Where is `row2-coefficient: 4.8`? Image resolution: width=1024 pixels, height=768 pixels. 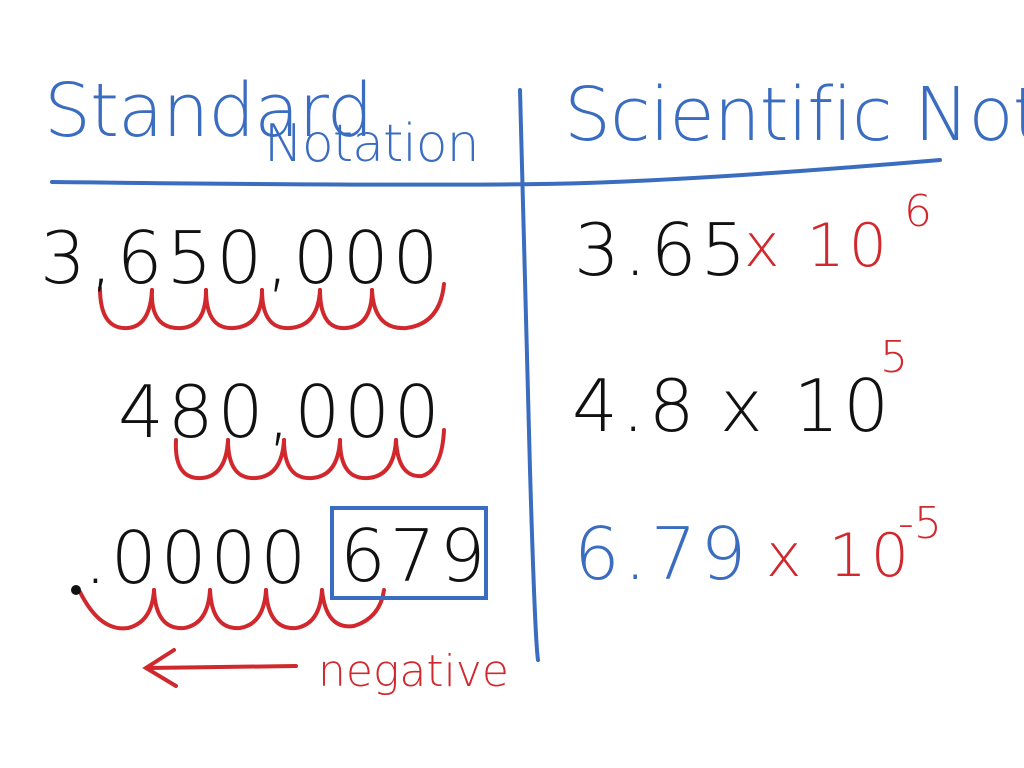 row2-coefficient: 4.8 is located at coordinates (635, 406).